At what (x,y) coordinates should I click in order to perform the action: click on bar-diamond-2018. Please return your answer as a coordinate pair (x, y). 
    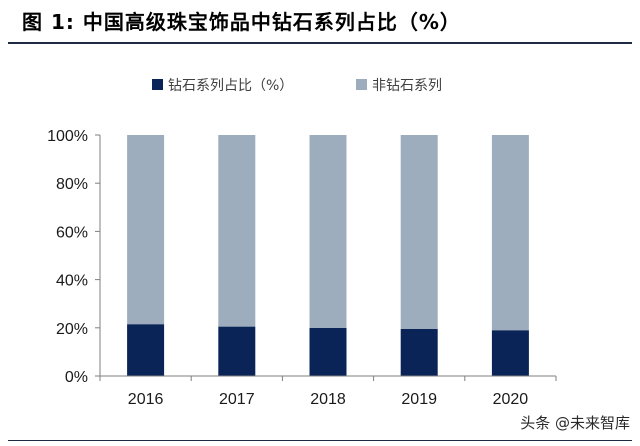
    Looking at the image, I should click on (328, 351).